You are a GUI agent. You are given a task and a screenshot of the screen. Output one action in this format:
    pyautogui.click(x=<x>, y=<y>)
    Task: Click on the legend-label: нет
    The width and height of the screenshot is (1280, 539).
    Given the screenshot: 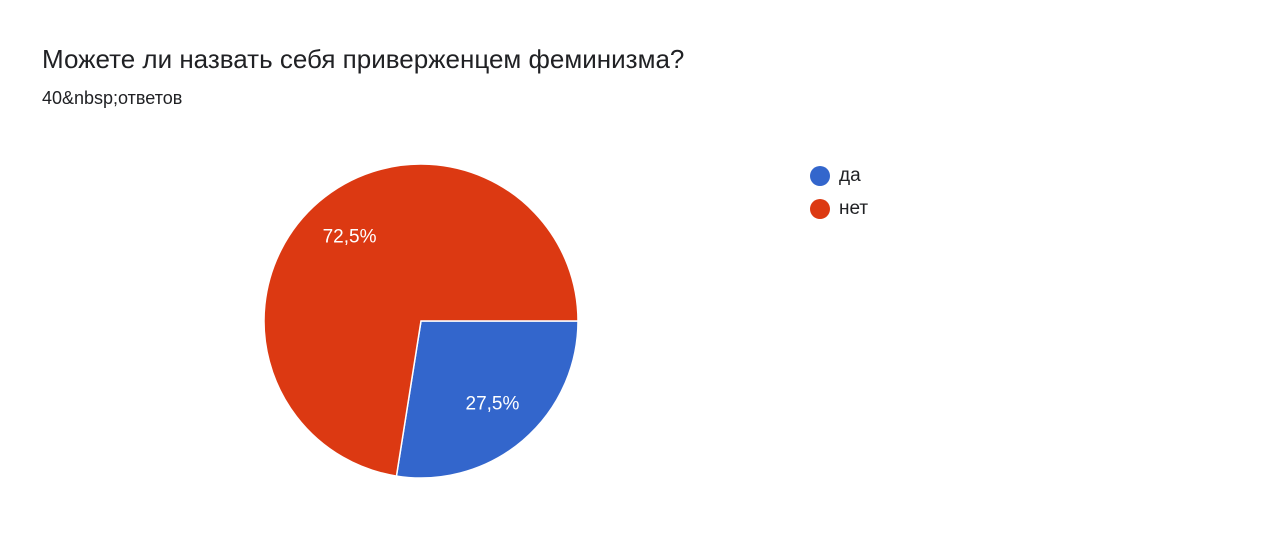 What is the action you would take?
    pyautogui.click(x=853, y=208)
    